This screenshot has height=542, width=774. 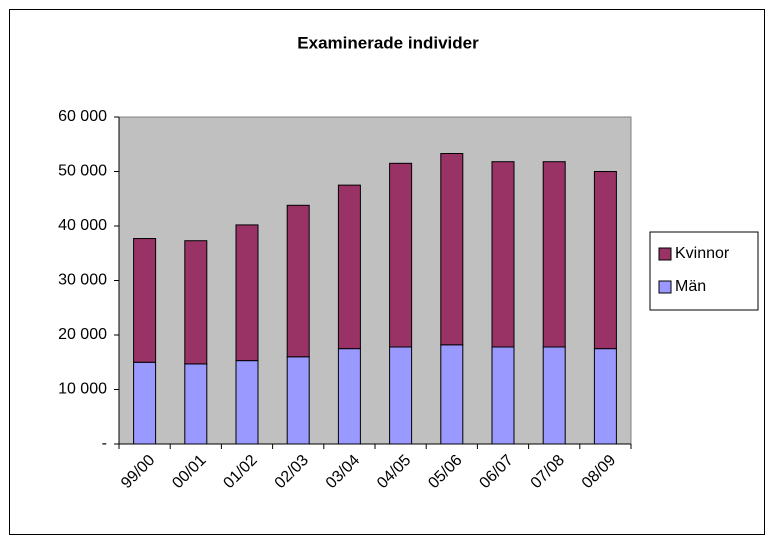 I want to click on y-tick-label: 50 000, so click(x=82, y=171).